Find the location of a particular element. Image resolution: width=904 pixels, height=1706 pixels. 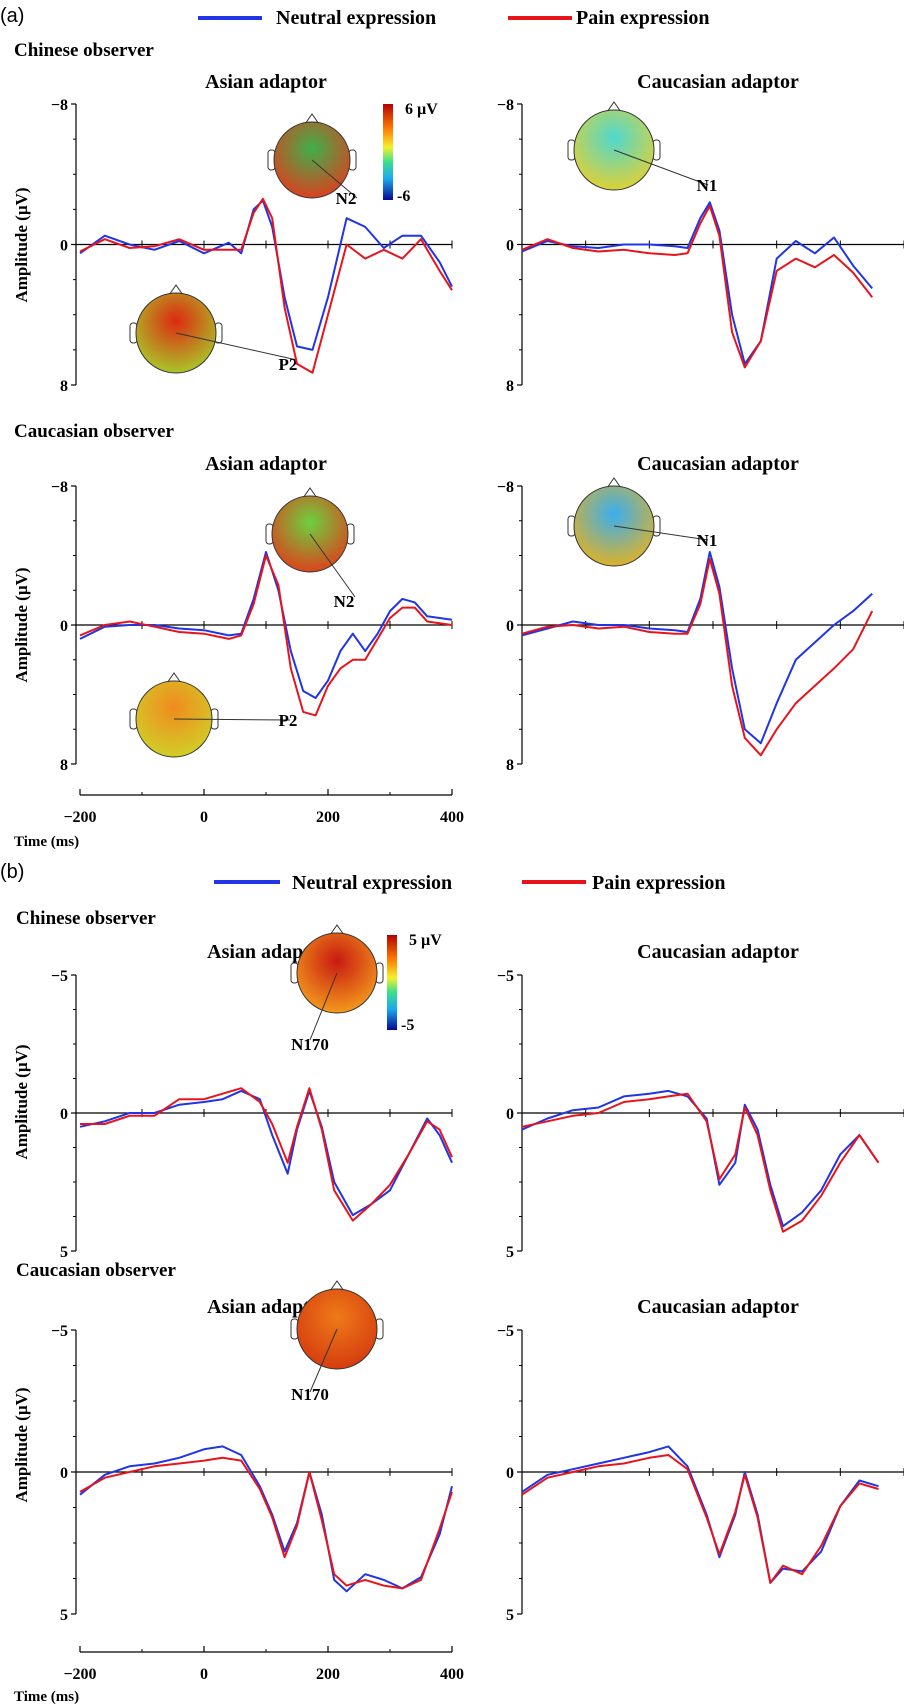

colorbar-a-min-label: -6 is located at coordinates (403, 196).